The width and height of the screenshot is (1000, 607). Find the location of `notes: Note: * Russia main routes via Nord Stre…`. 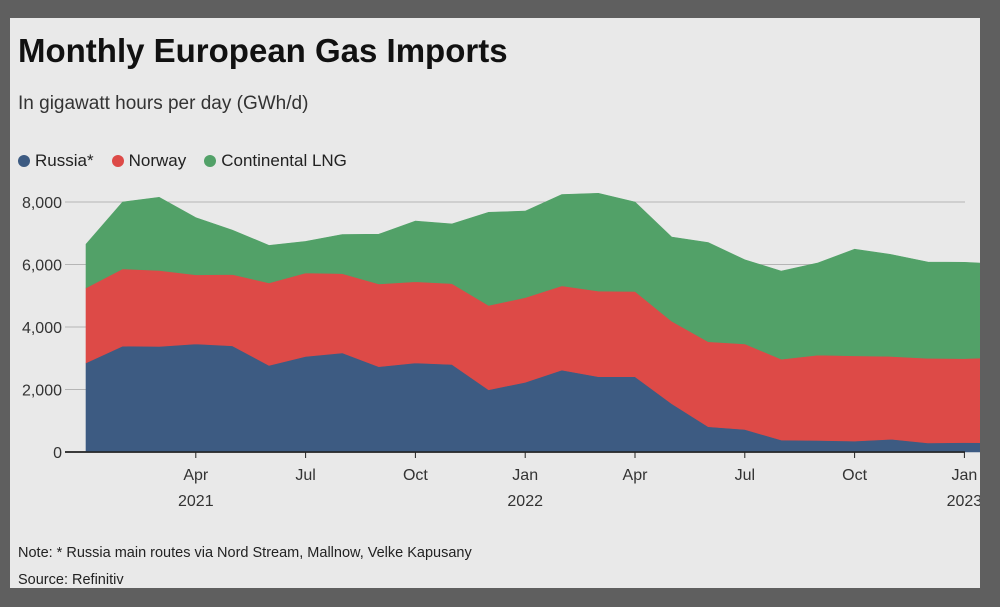

notes: Note: * Russia main routes via Nord Stre… is located at coordinates (245, 567).